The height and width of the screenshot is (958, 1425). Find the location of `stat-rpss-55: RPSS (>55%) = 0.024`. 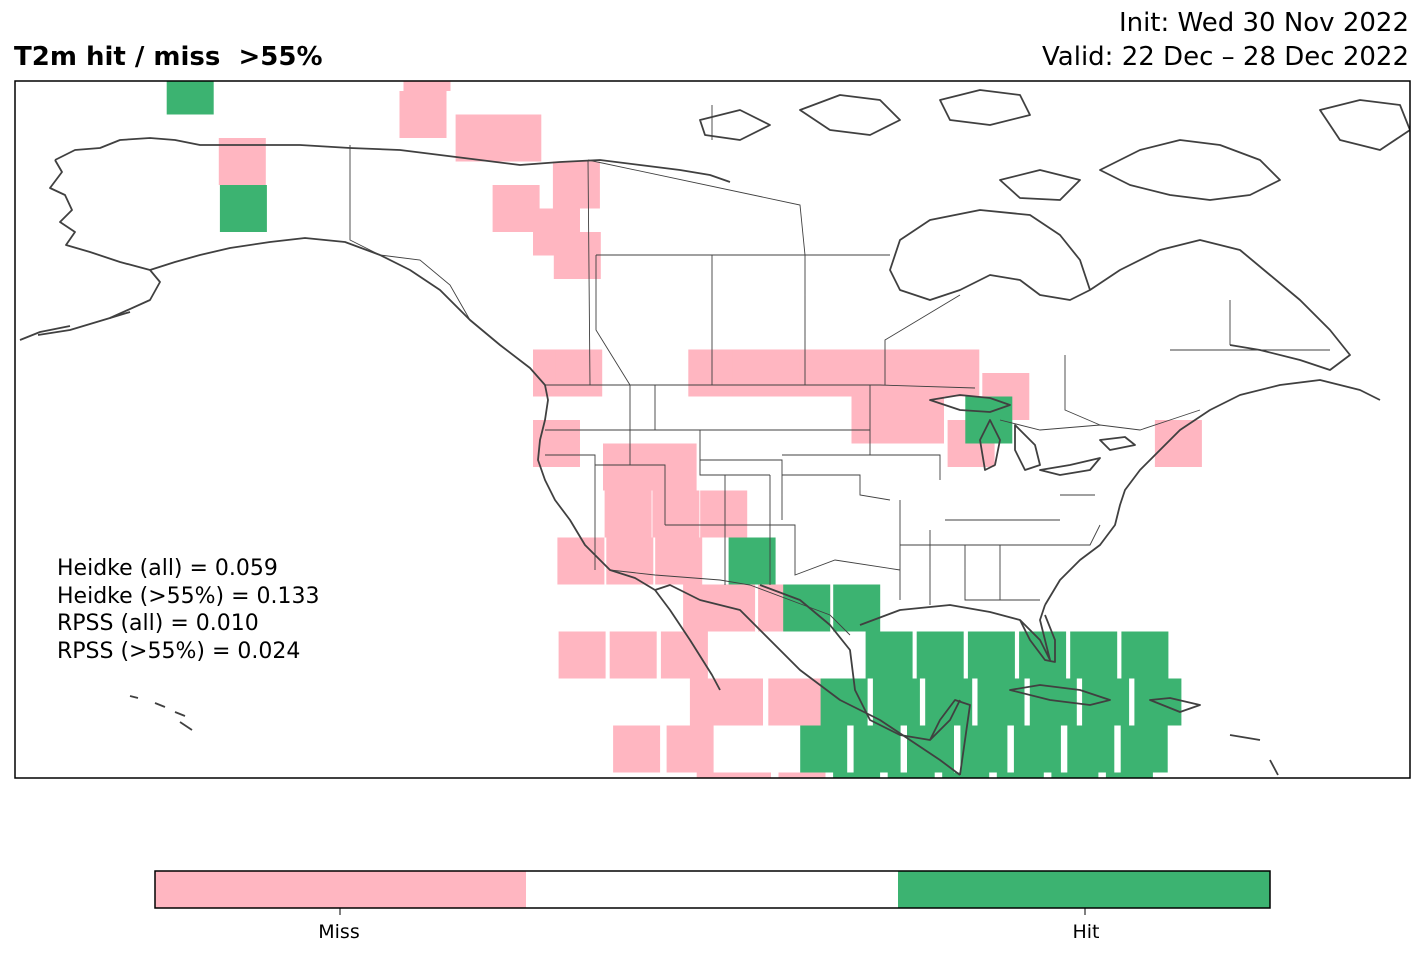

stat-rpss-55: RPSS (>55%) = 0.024 is located at coordinates (179, 651).